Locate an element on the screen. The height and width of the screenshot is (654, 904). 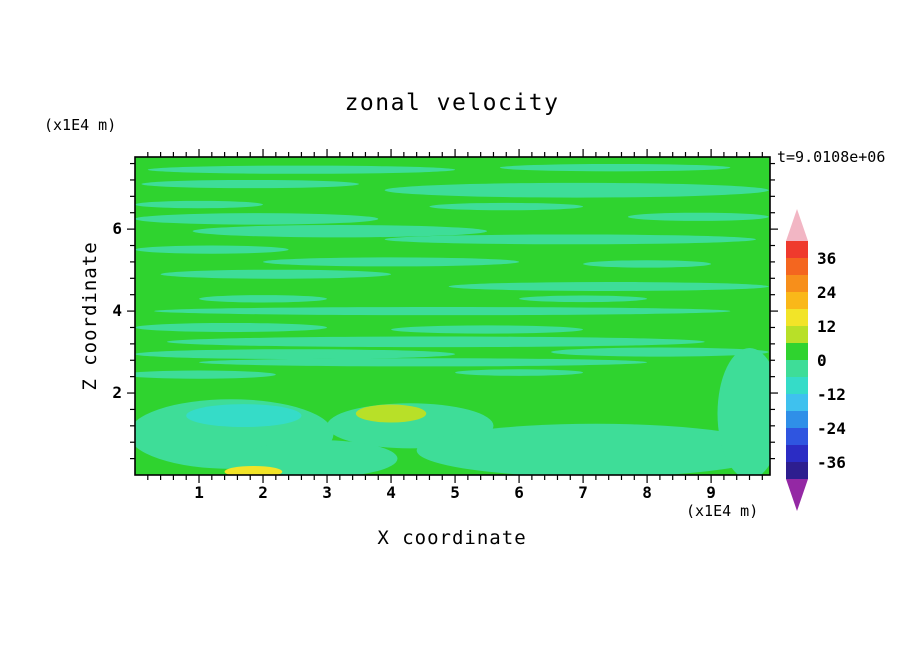
colorbar-tick-label: -36 is located at coordinates (831, 462).